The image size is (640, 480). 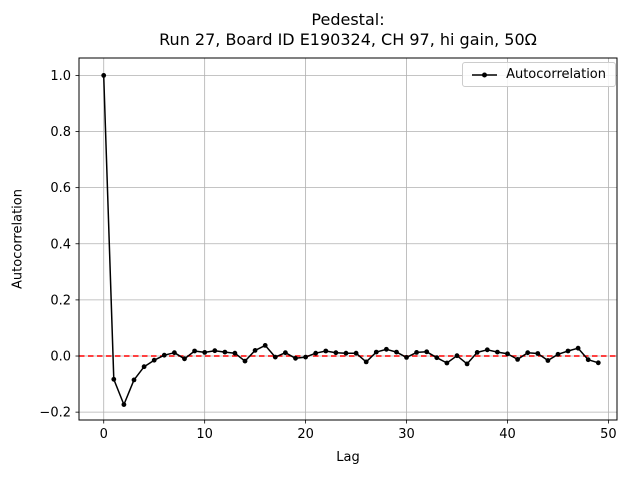 What do you see at coordinates (60, 132) in the screenshot?
I see `y-tick-label: 0.8` at bounding box center [60, 132].